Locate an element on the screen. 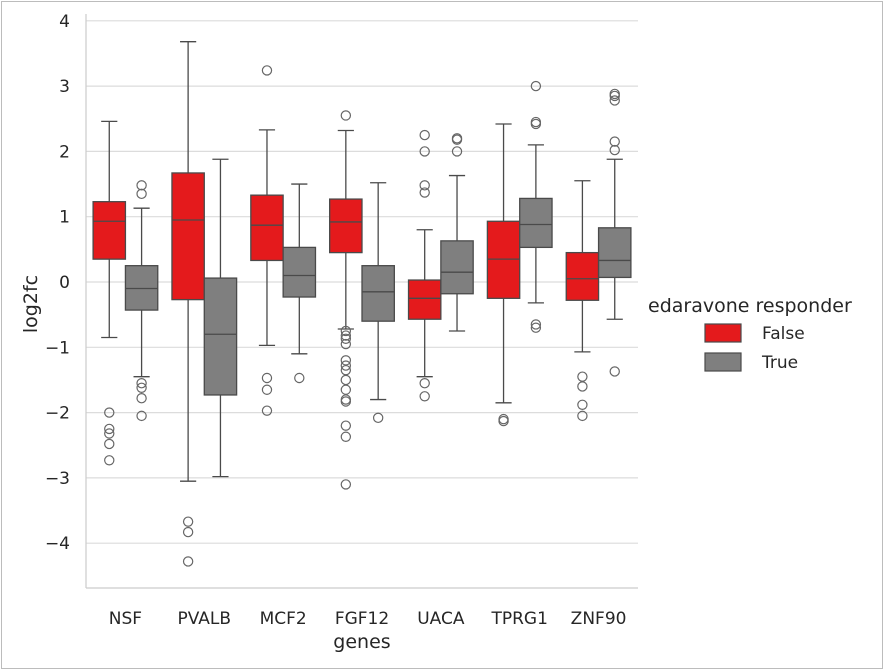 The image size is (886, 672). legend-title: edaravone responder is located at coordinates (750, 306).